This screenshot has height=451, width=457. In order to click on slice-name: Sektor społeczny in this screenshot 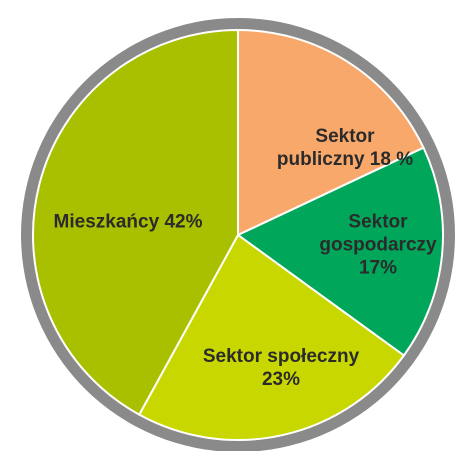, I will do `click(281, 356)`.